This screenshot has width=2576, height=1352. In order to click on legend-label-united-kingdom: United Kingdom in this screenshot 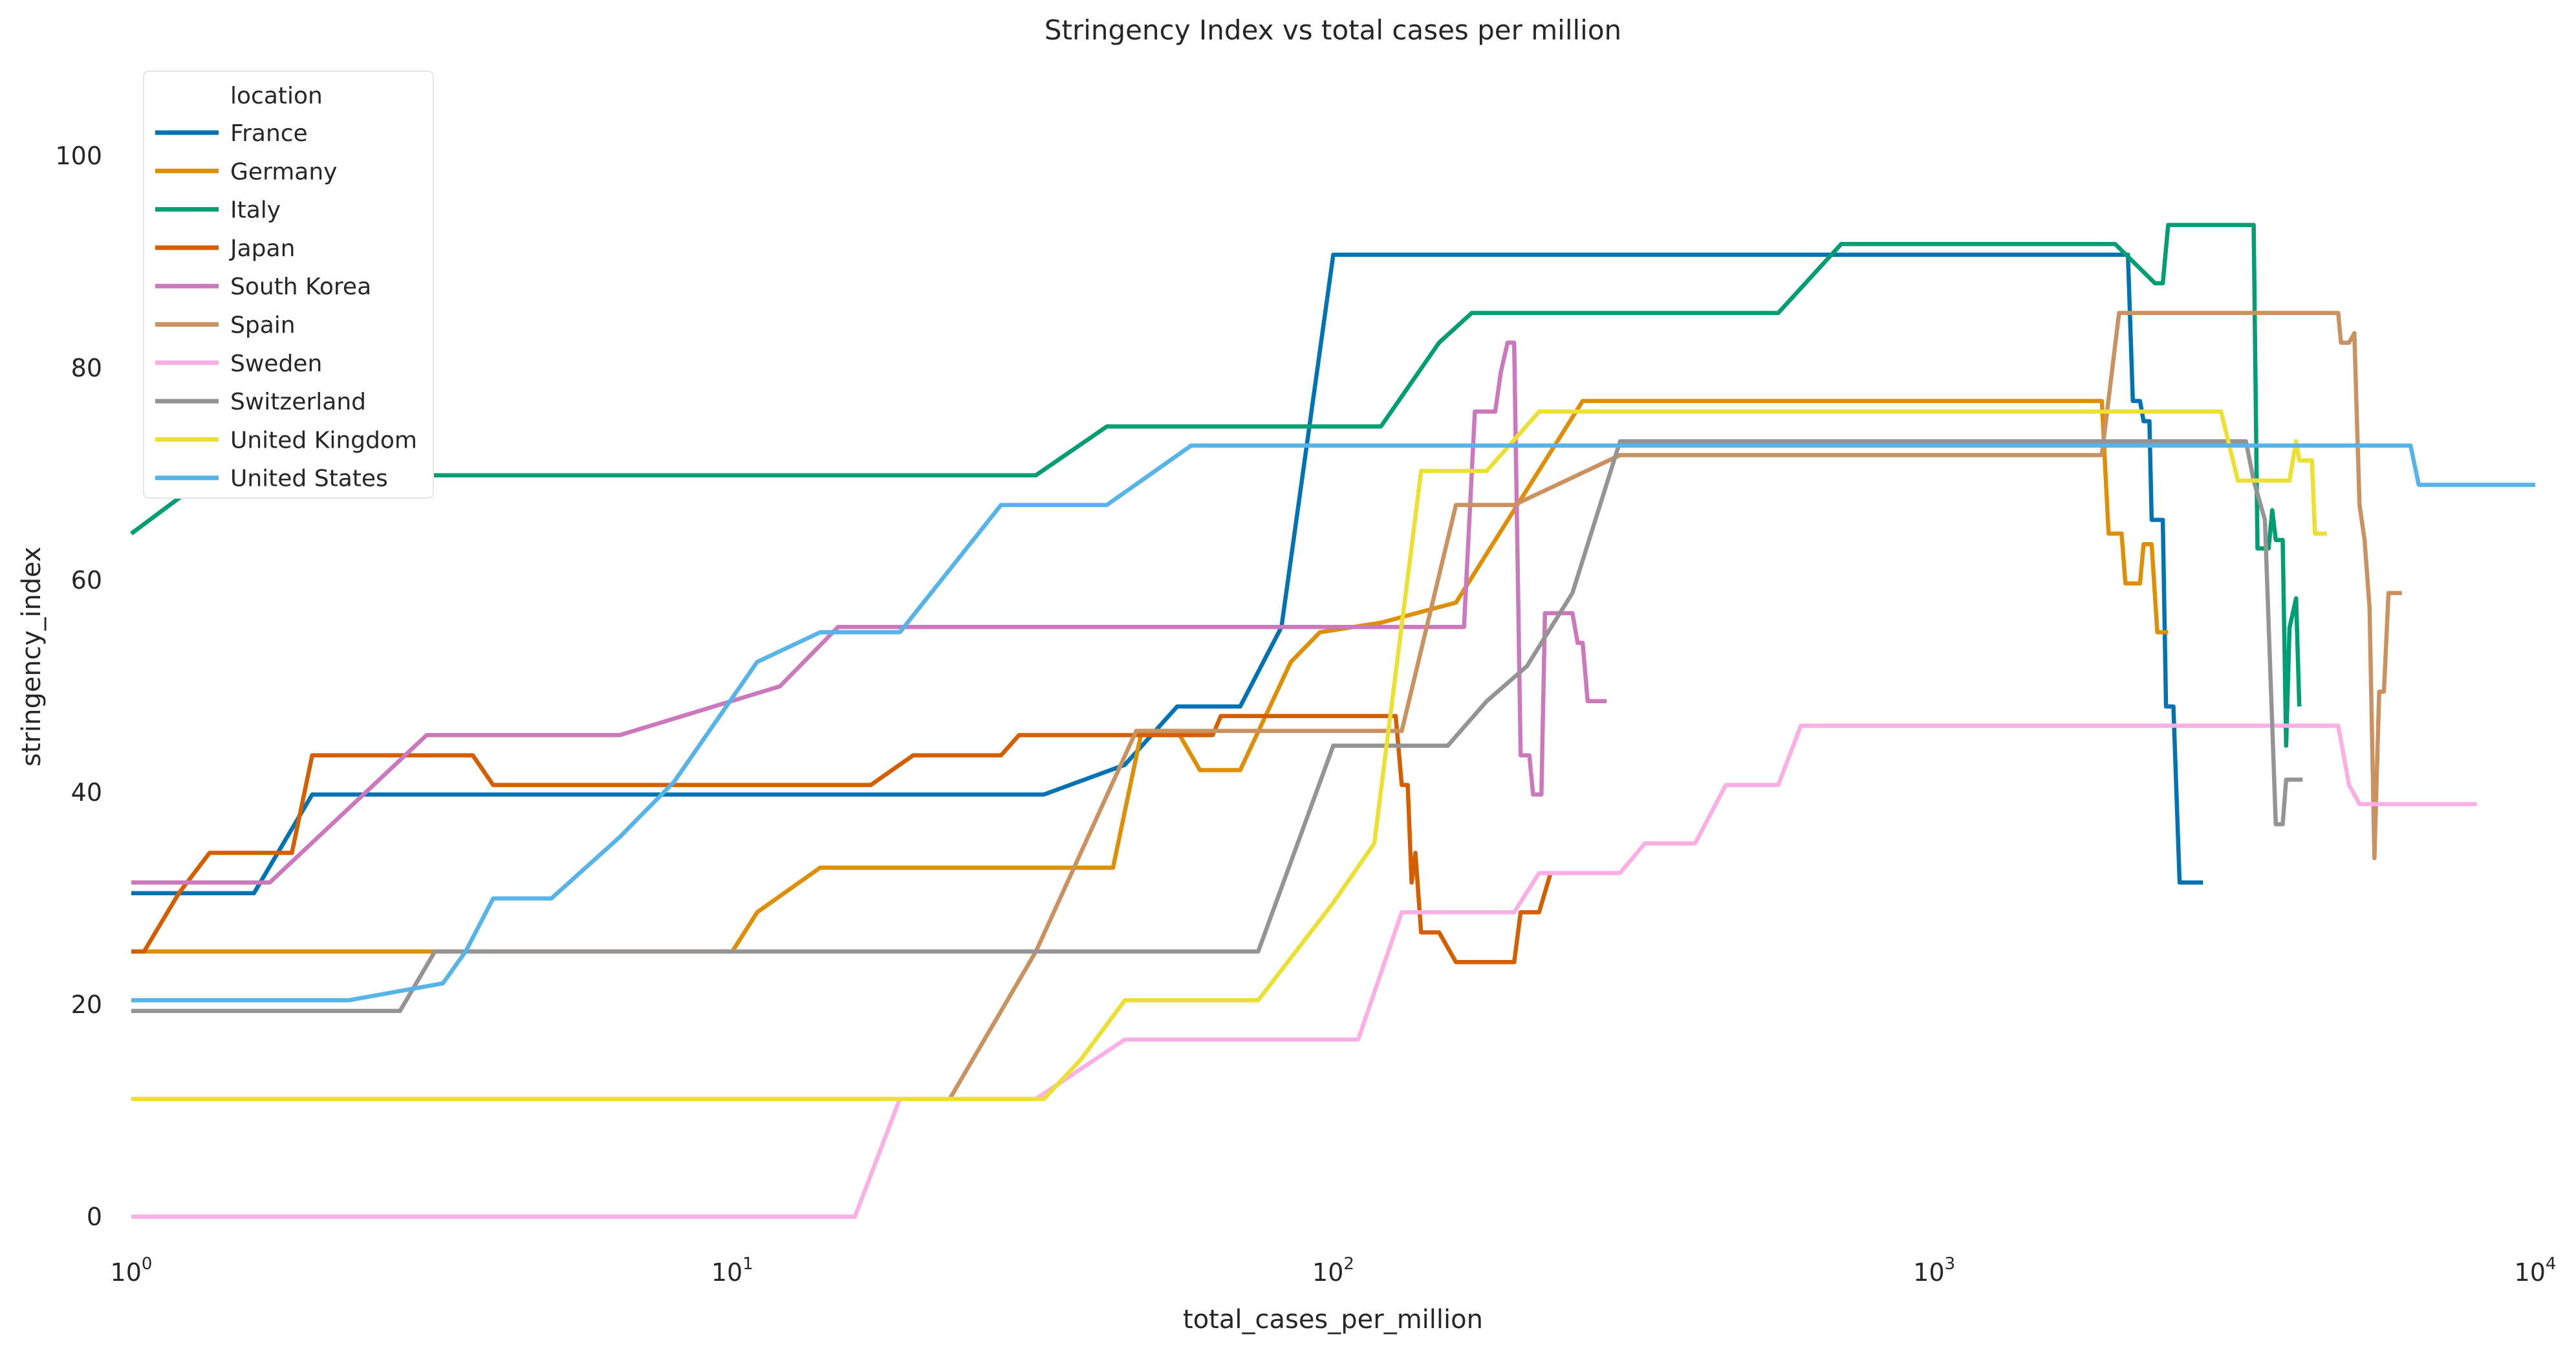, I will do `click(323, 440)`.